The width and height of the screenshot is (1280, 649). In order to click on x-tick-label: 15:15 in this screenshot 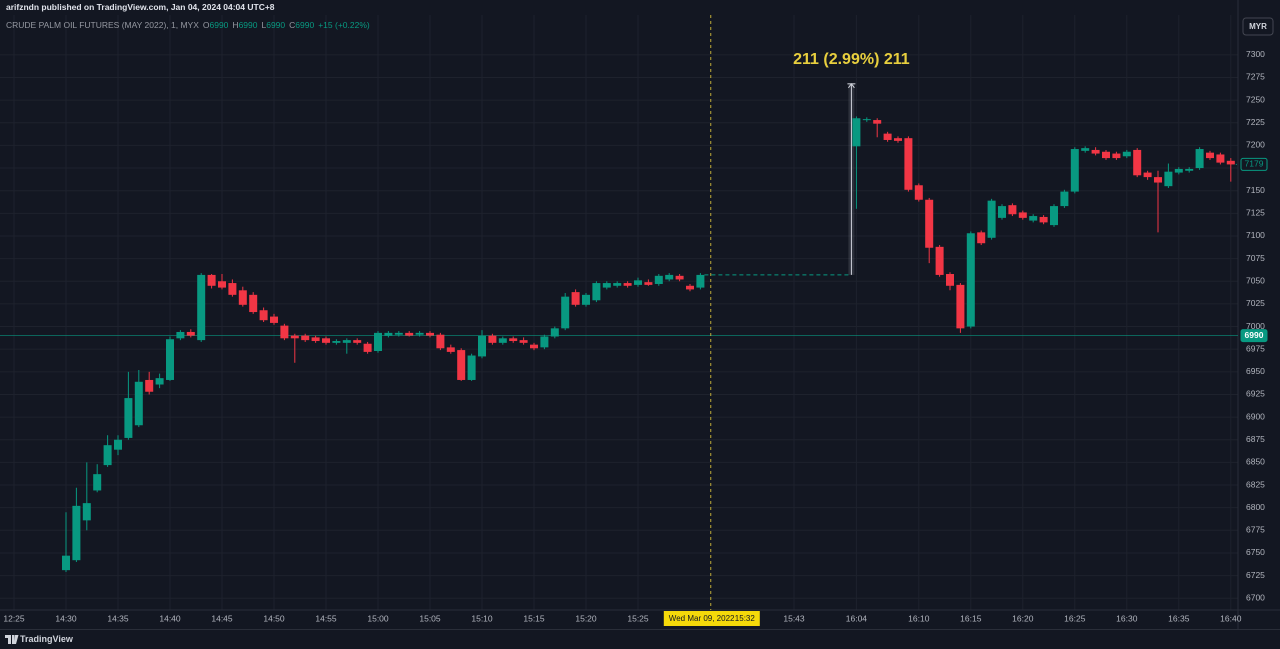, I will do `click(534, 618)`.